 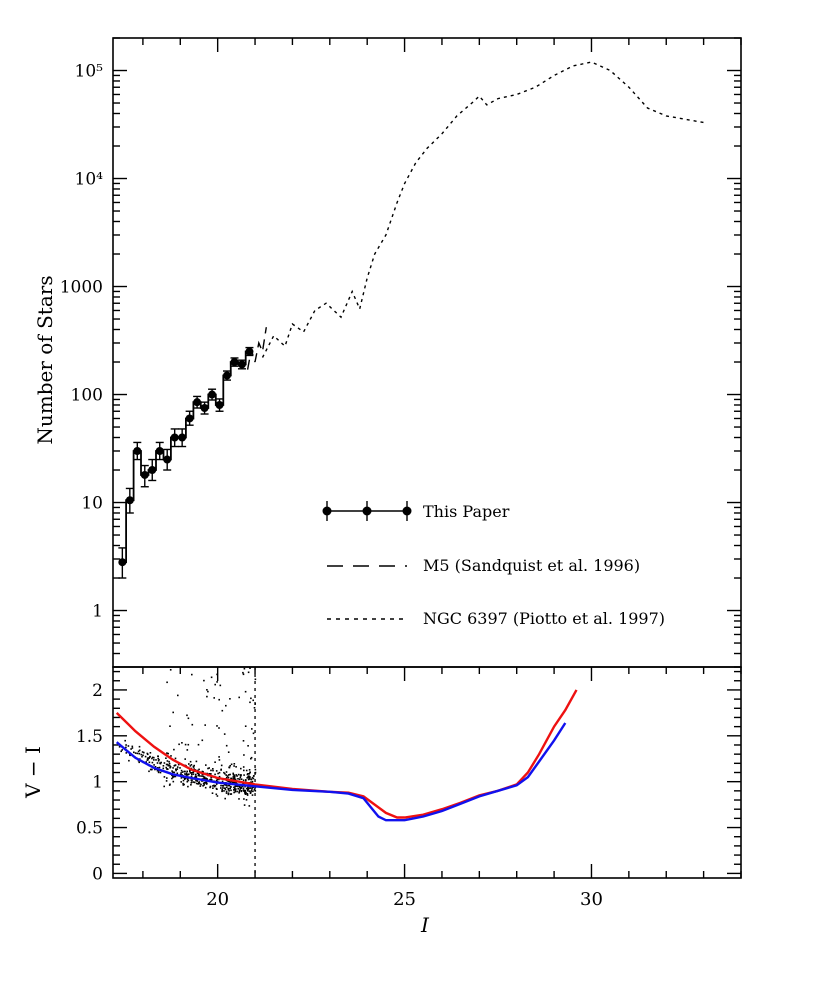 I want to click on legend-item-ngc6397: NGC 6397 (Piotto et al. 1997), so click(x=496, y=618).